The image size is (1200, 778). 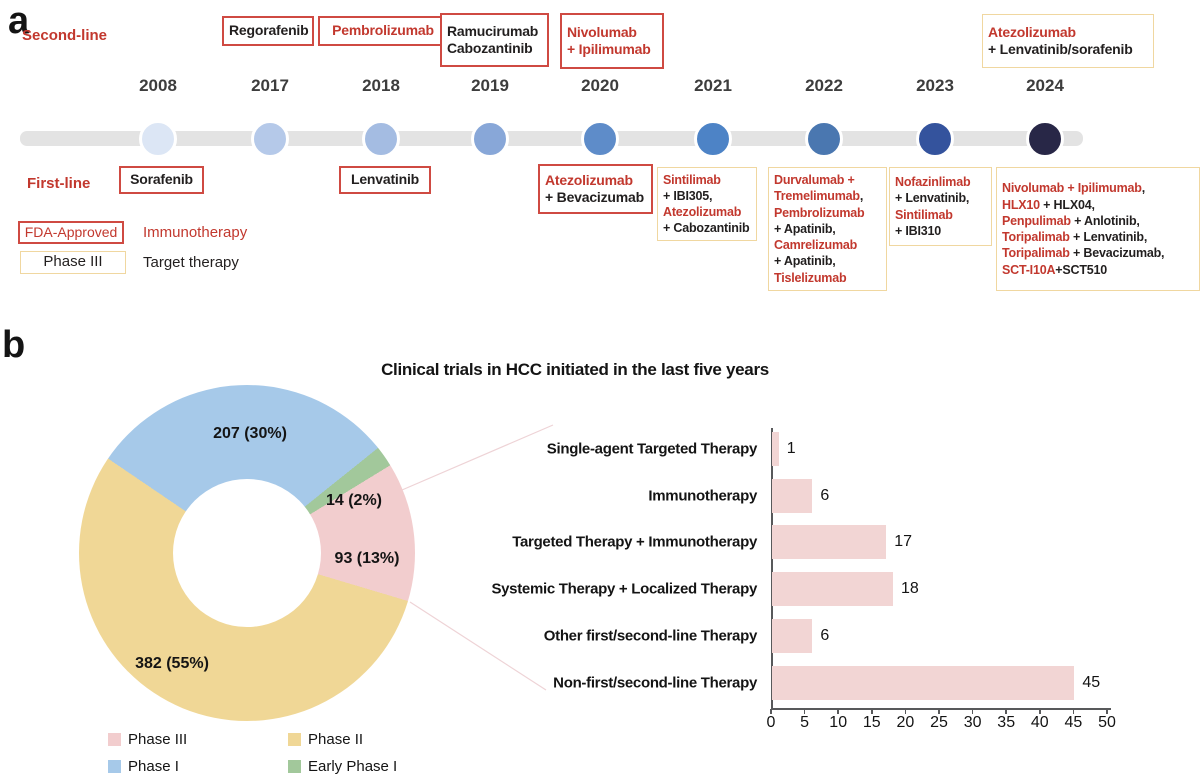 What do you see at coordinates (490, 48) in the screenshot?
I see `drug-text: Cabozantinib` at bounding box center [490, 48].